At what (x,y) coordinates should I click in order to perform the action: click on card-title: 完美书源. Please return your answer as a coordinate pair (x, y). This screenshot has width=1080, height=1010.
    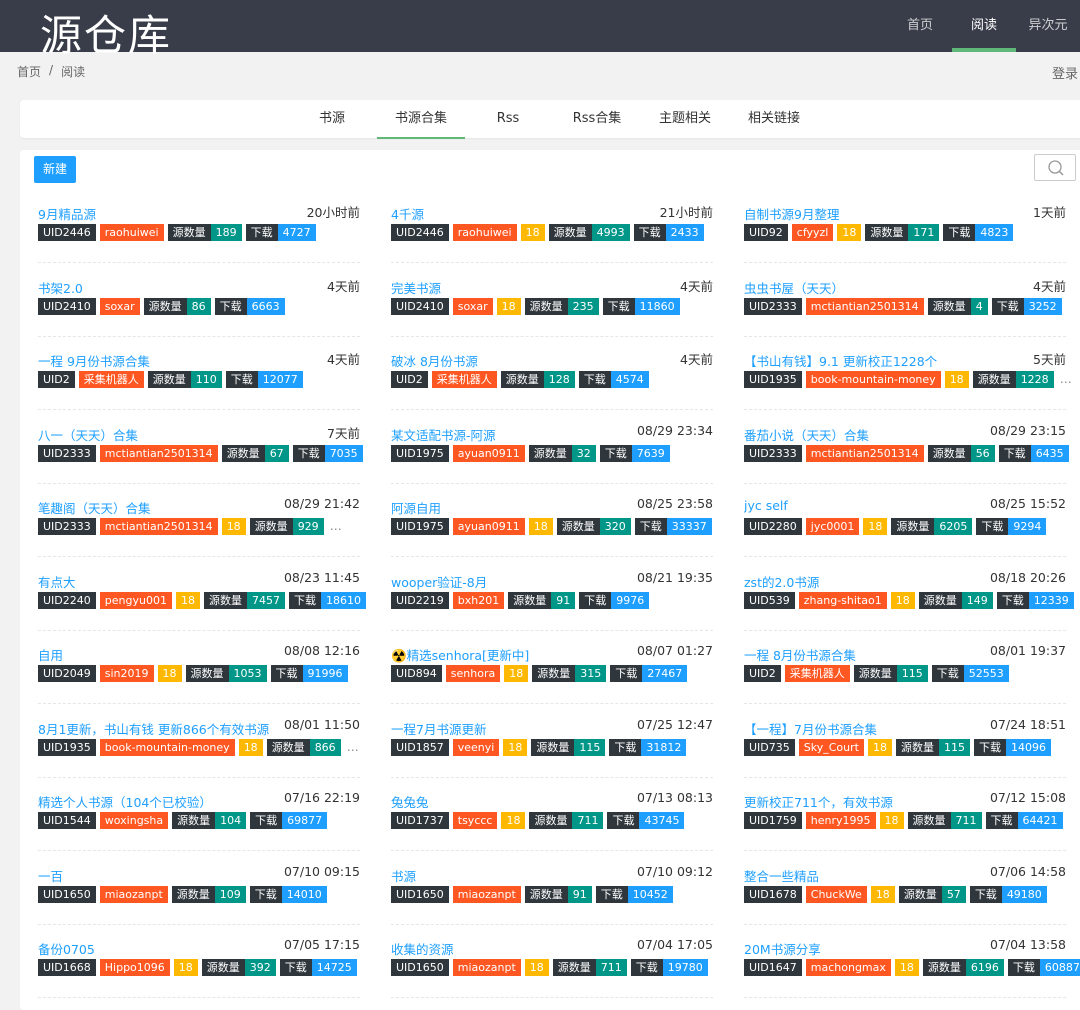
    Looking at the image, I should click on (416, 288).